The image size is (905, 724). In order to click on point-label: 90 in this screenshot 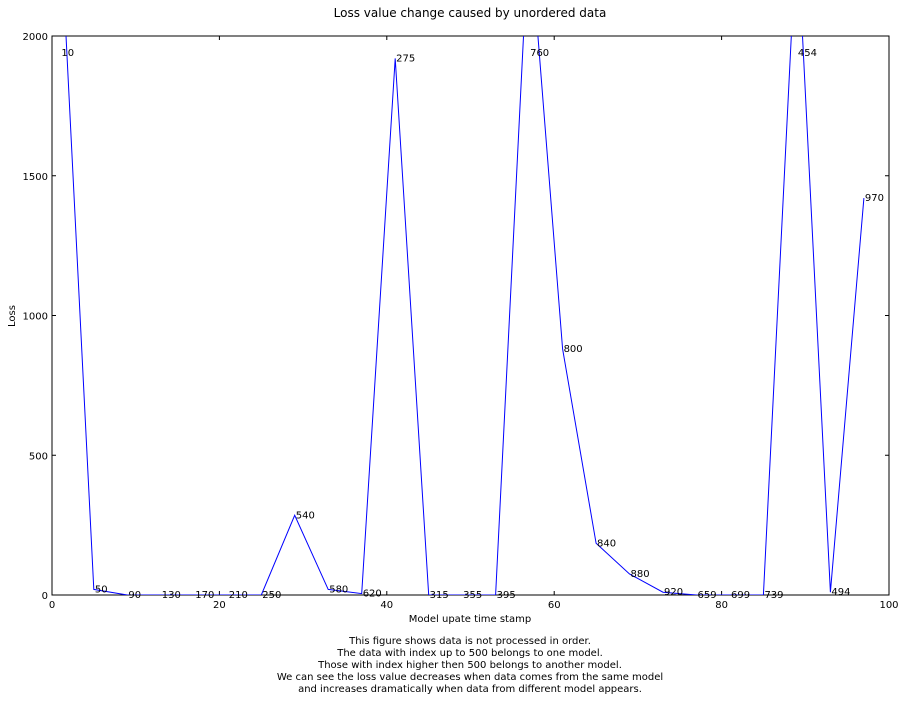, I will do `click(134, 595)`.